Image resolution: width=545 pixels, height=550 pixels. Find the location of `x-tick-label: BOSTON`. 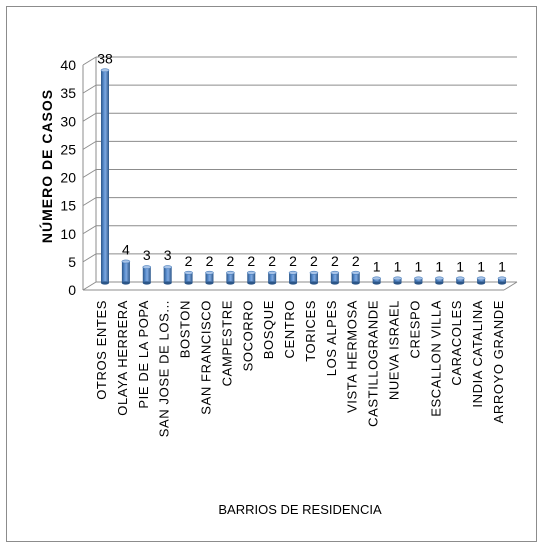

x-tick-label: BOSTON is located at coordinates (185, 329).